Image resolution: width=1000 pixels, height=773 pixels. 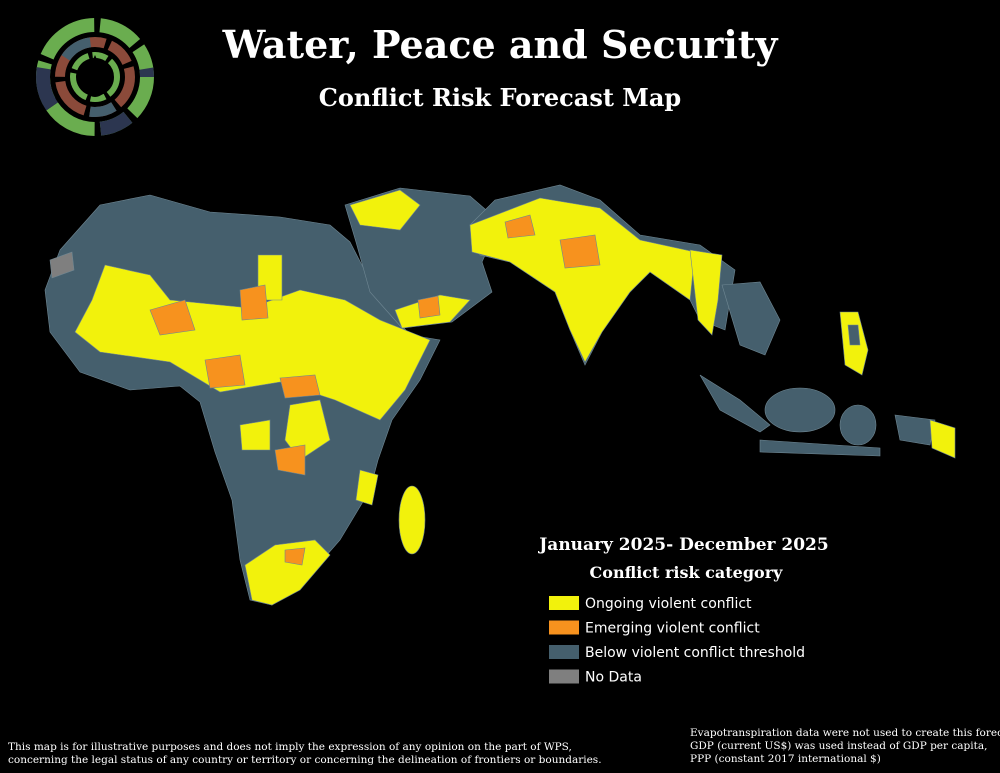 I want to click on subtitle: Conflict Risk Forecast Map, so click(x=500, y=97).